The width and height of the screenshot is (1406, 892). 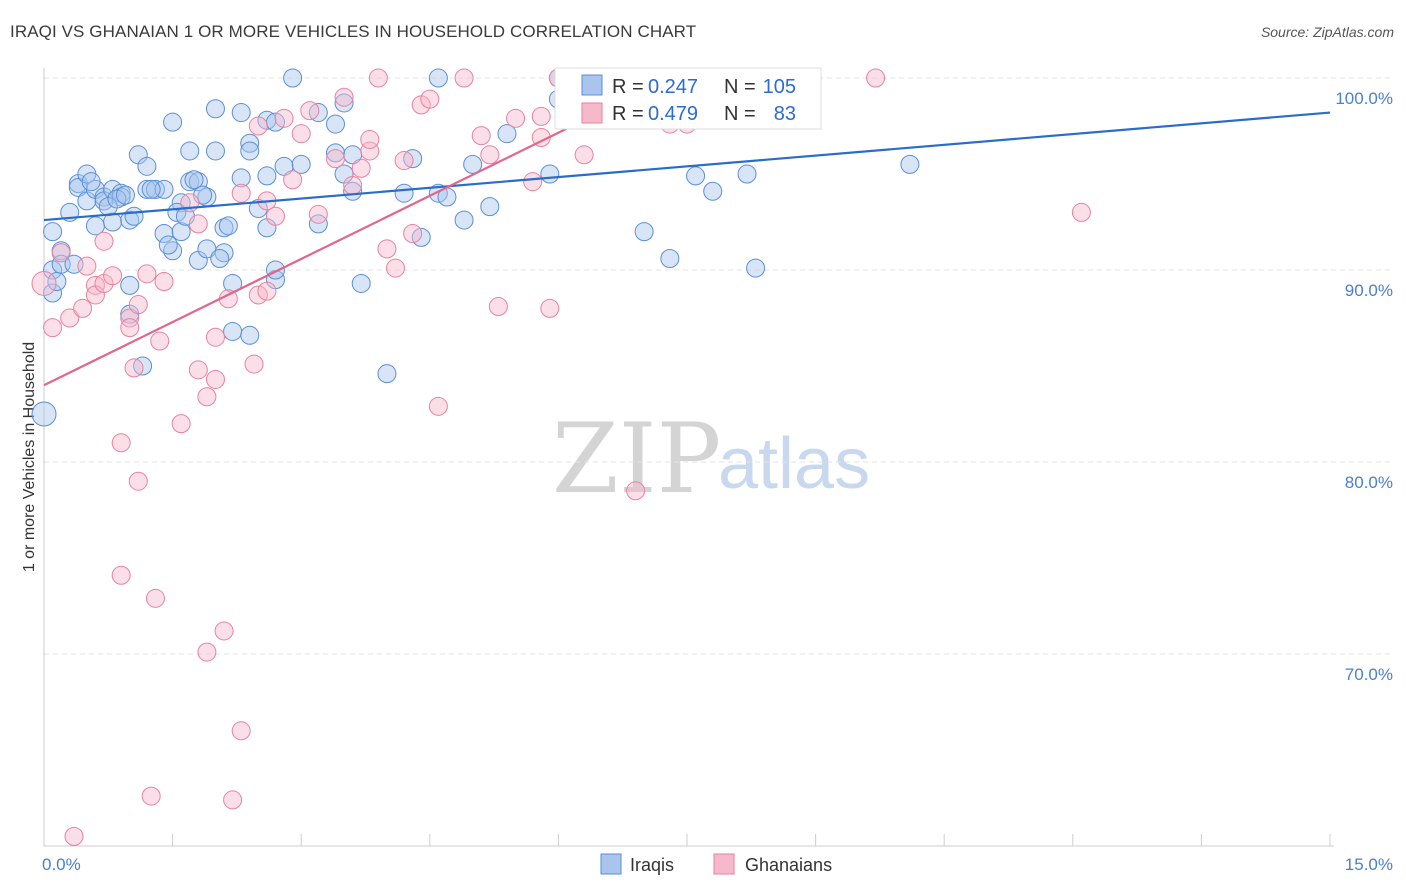 What do you see at coordinates (652, 865) in the screenshot?
I see `bottom-legend-label-iraqis: Iraqis` at bounding box center [652, 865].